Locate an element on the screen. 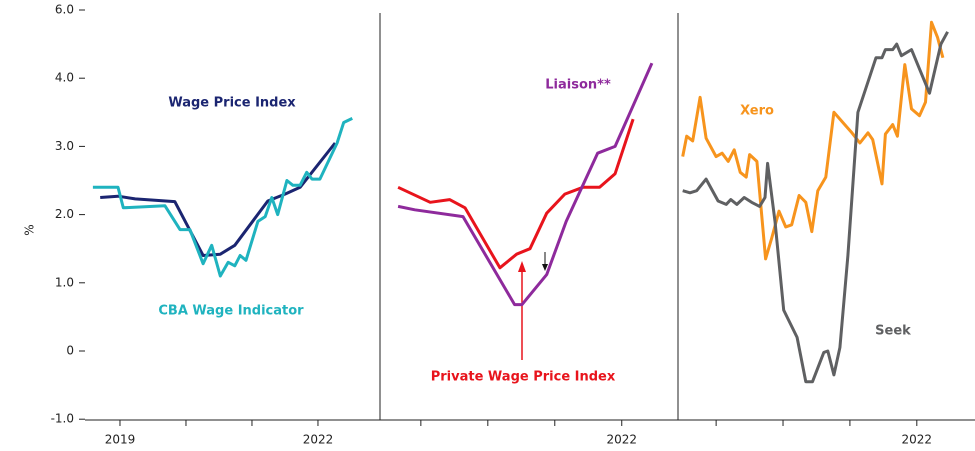  y-tick-label: 2.0 is located at coordinates (64, 214).